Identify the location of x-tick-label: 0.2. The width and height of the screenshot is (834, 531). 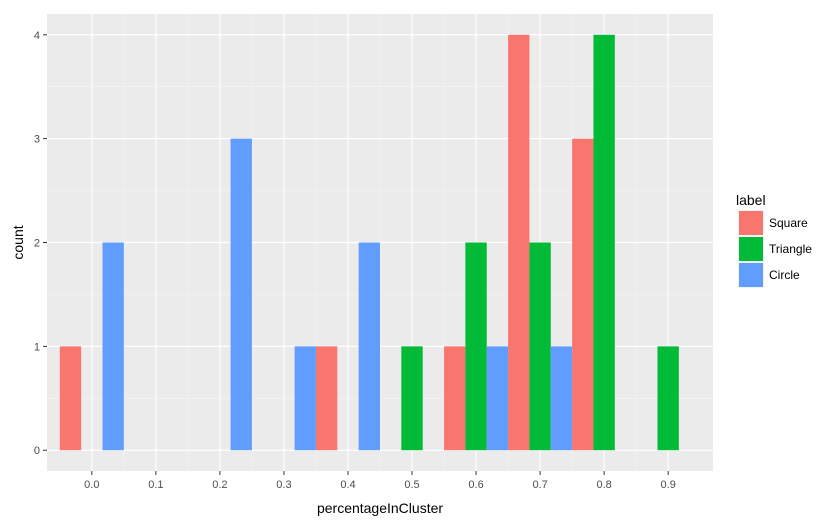
(219, 485).